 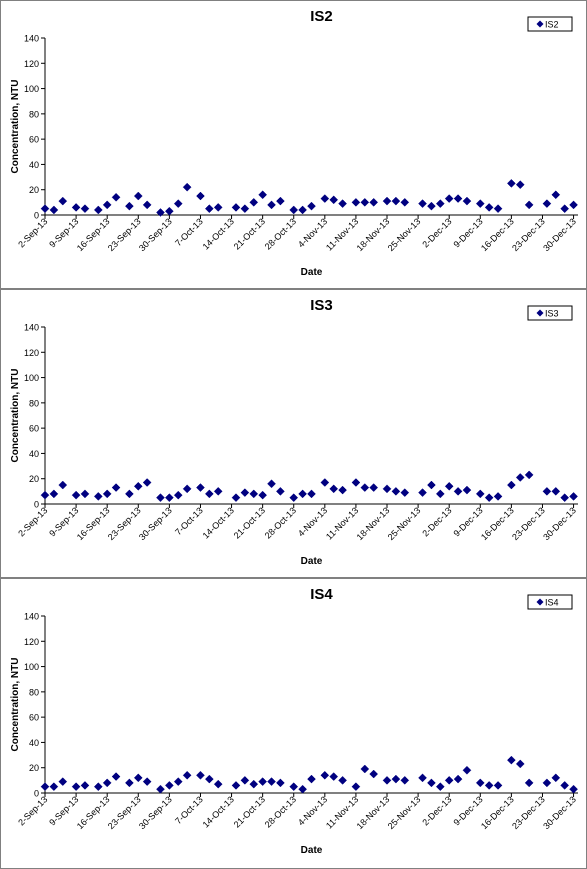 What do you see at coordinates (31, 64) in the screenshot?
I see `y-tick-label: 120` at bounding box center [31, 64].